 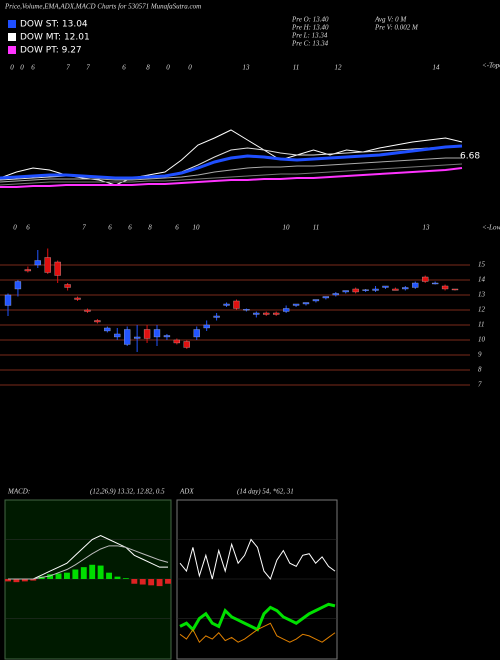 I want to click on legend-label: DOW ST: 13.04, so click(x=54, y=25).